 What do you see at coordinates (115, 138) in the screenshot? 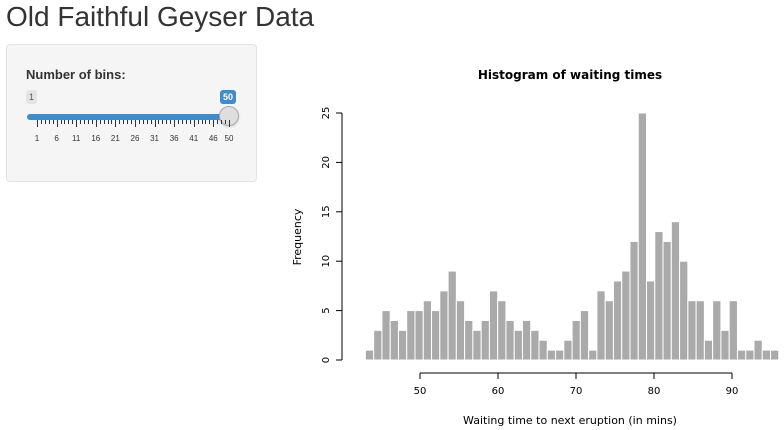
I see `slider-tick-label: 21` at bounding box center [115, 138].